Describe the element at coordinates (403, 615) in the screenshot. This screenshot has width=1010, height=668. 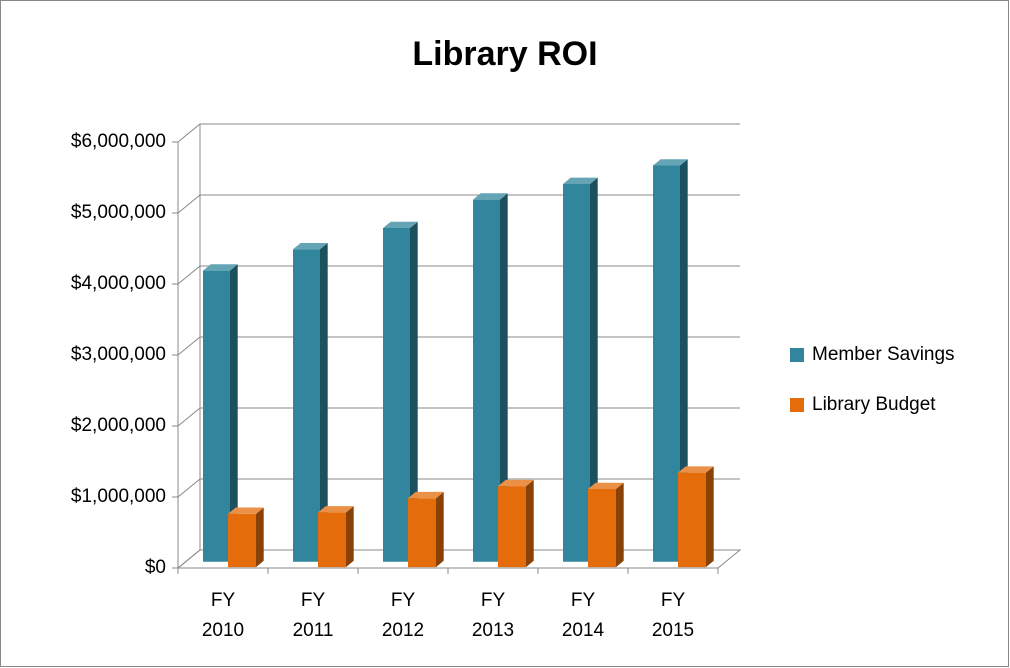
I see `x-tick-label: FY 2012` at that location.